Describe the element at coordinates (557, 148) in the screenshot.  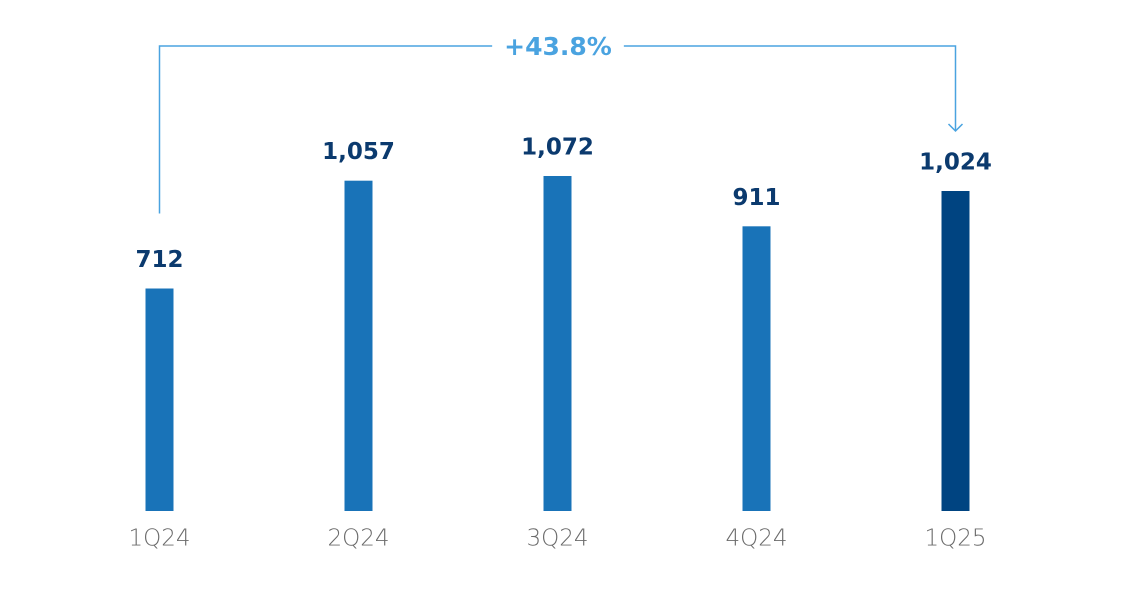
I see `value-label: 1,072` at that location.